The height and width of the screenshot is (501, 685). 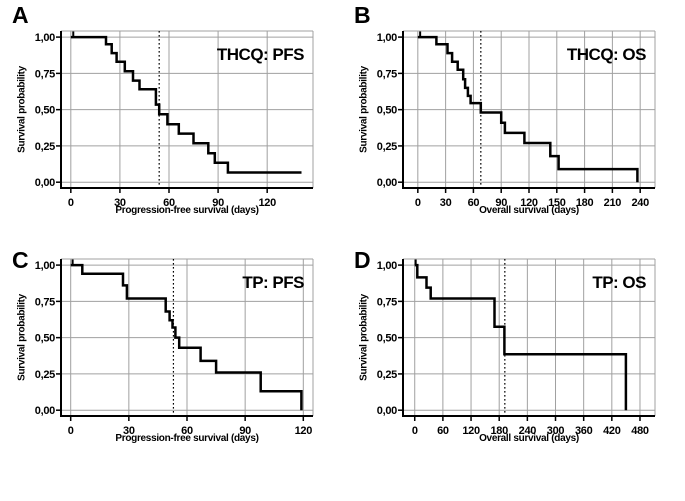 I want to click on km-plot-a: 0 30 60 90 120 0,00 0,25 0,50 0,75 1,00, so click(x=174, y=119).